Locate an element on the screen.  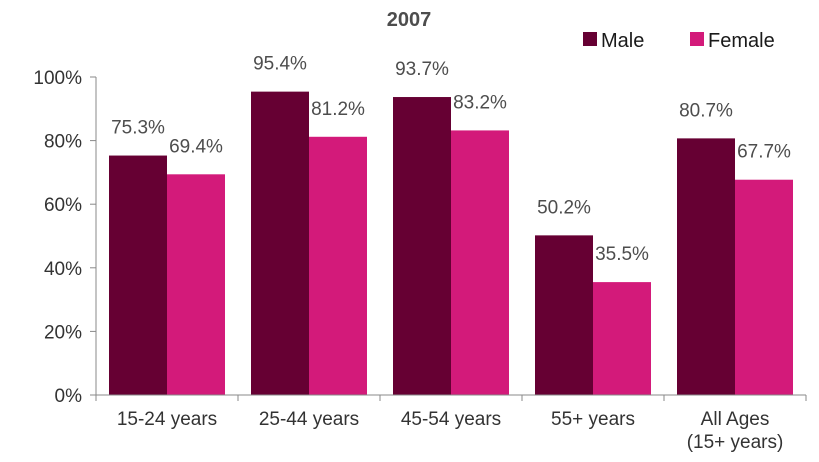
data-label-male: 50.2% is located at coordinates (564, 207).